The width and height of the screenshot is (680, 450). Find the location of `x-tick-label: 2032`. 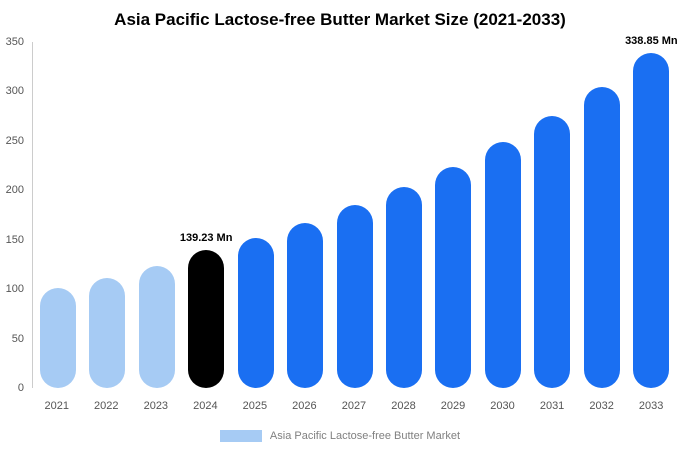

x-tick-label: 2032 is located at coordinates (601, 406).